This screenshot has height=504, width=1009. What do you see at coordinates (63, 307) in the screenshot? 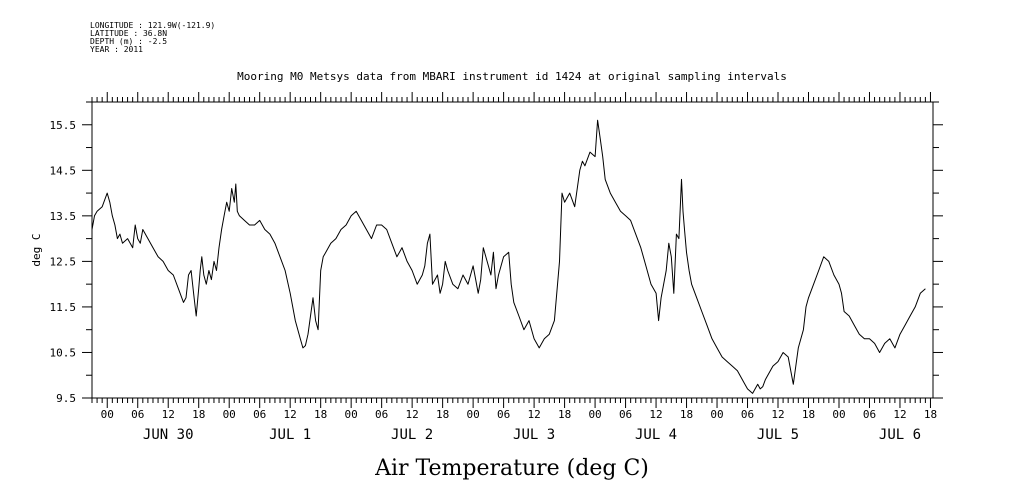
I see `y-tick-label: 11.5` at bounding box center [63, 307].